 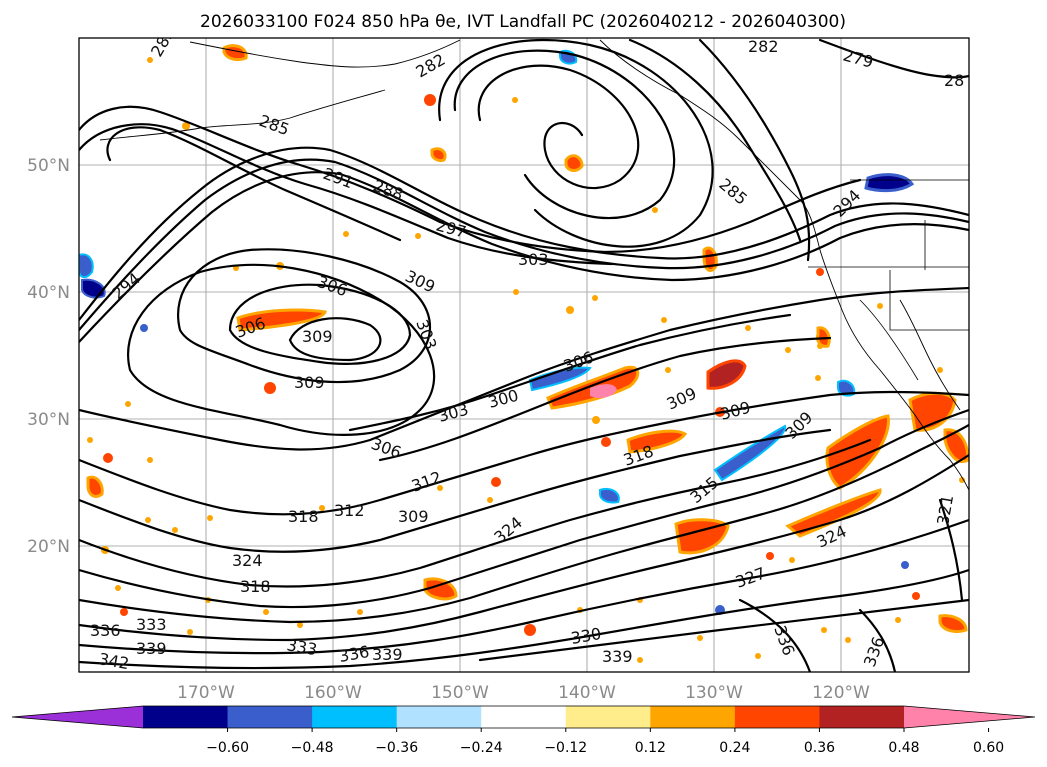 What do you see at coordinates (903, 748) in the screenshot?
I see `colorbar-tick-label: 0.48` at bounding box center [903, 748].